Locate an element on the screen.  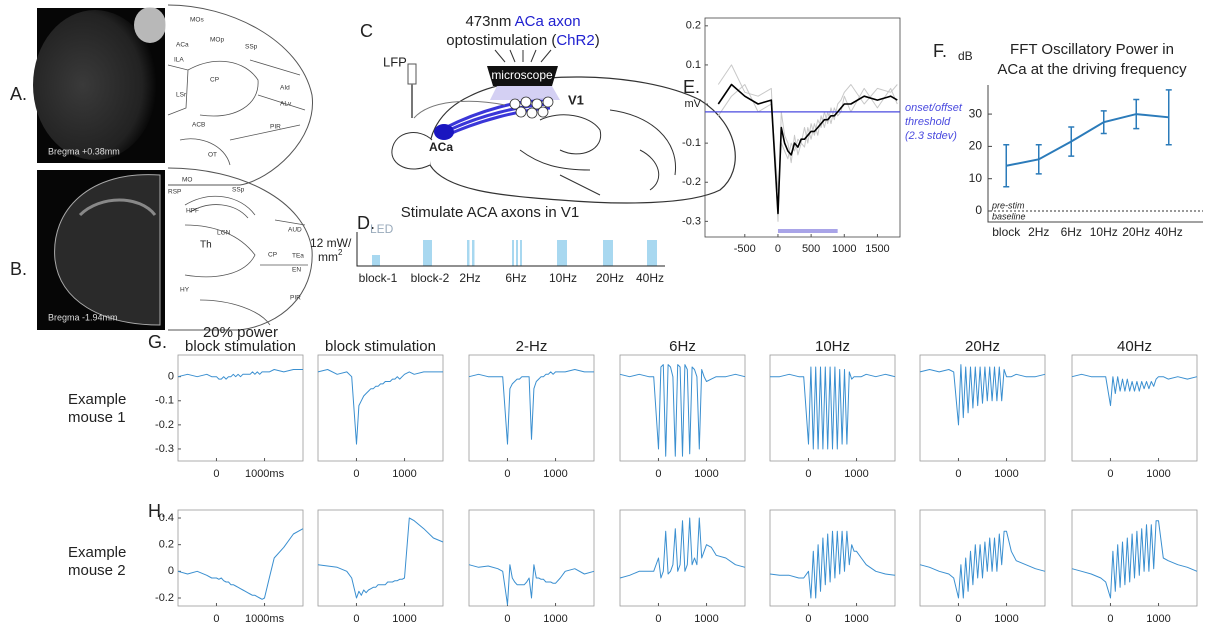
caption: Bregma -1.94mm is located at coordinates (83, 317).